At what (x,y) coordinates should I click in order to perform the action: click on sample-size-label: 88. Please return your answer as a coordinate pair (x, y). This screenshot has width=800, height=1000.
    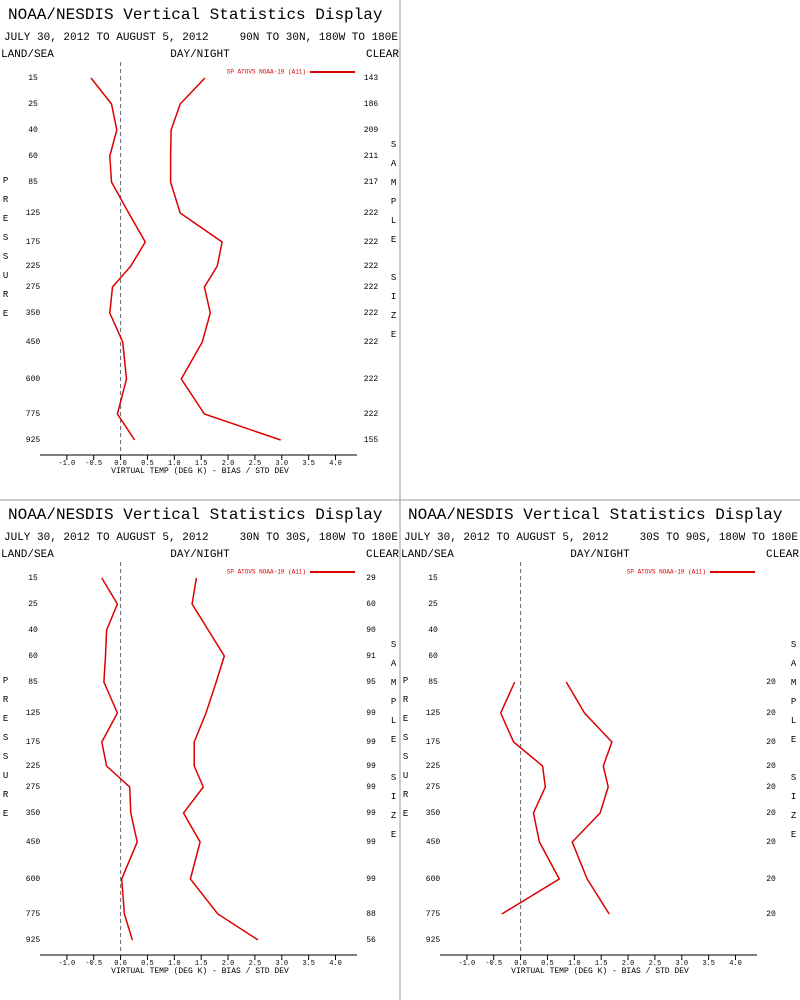
    Looking at the image, I should click on (371, 914).